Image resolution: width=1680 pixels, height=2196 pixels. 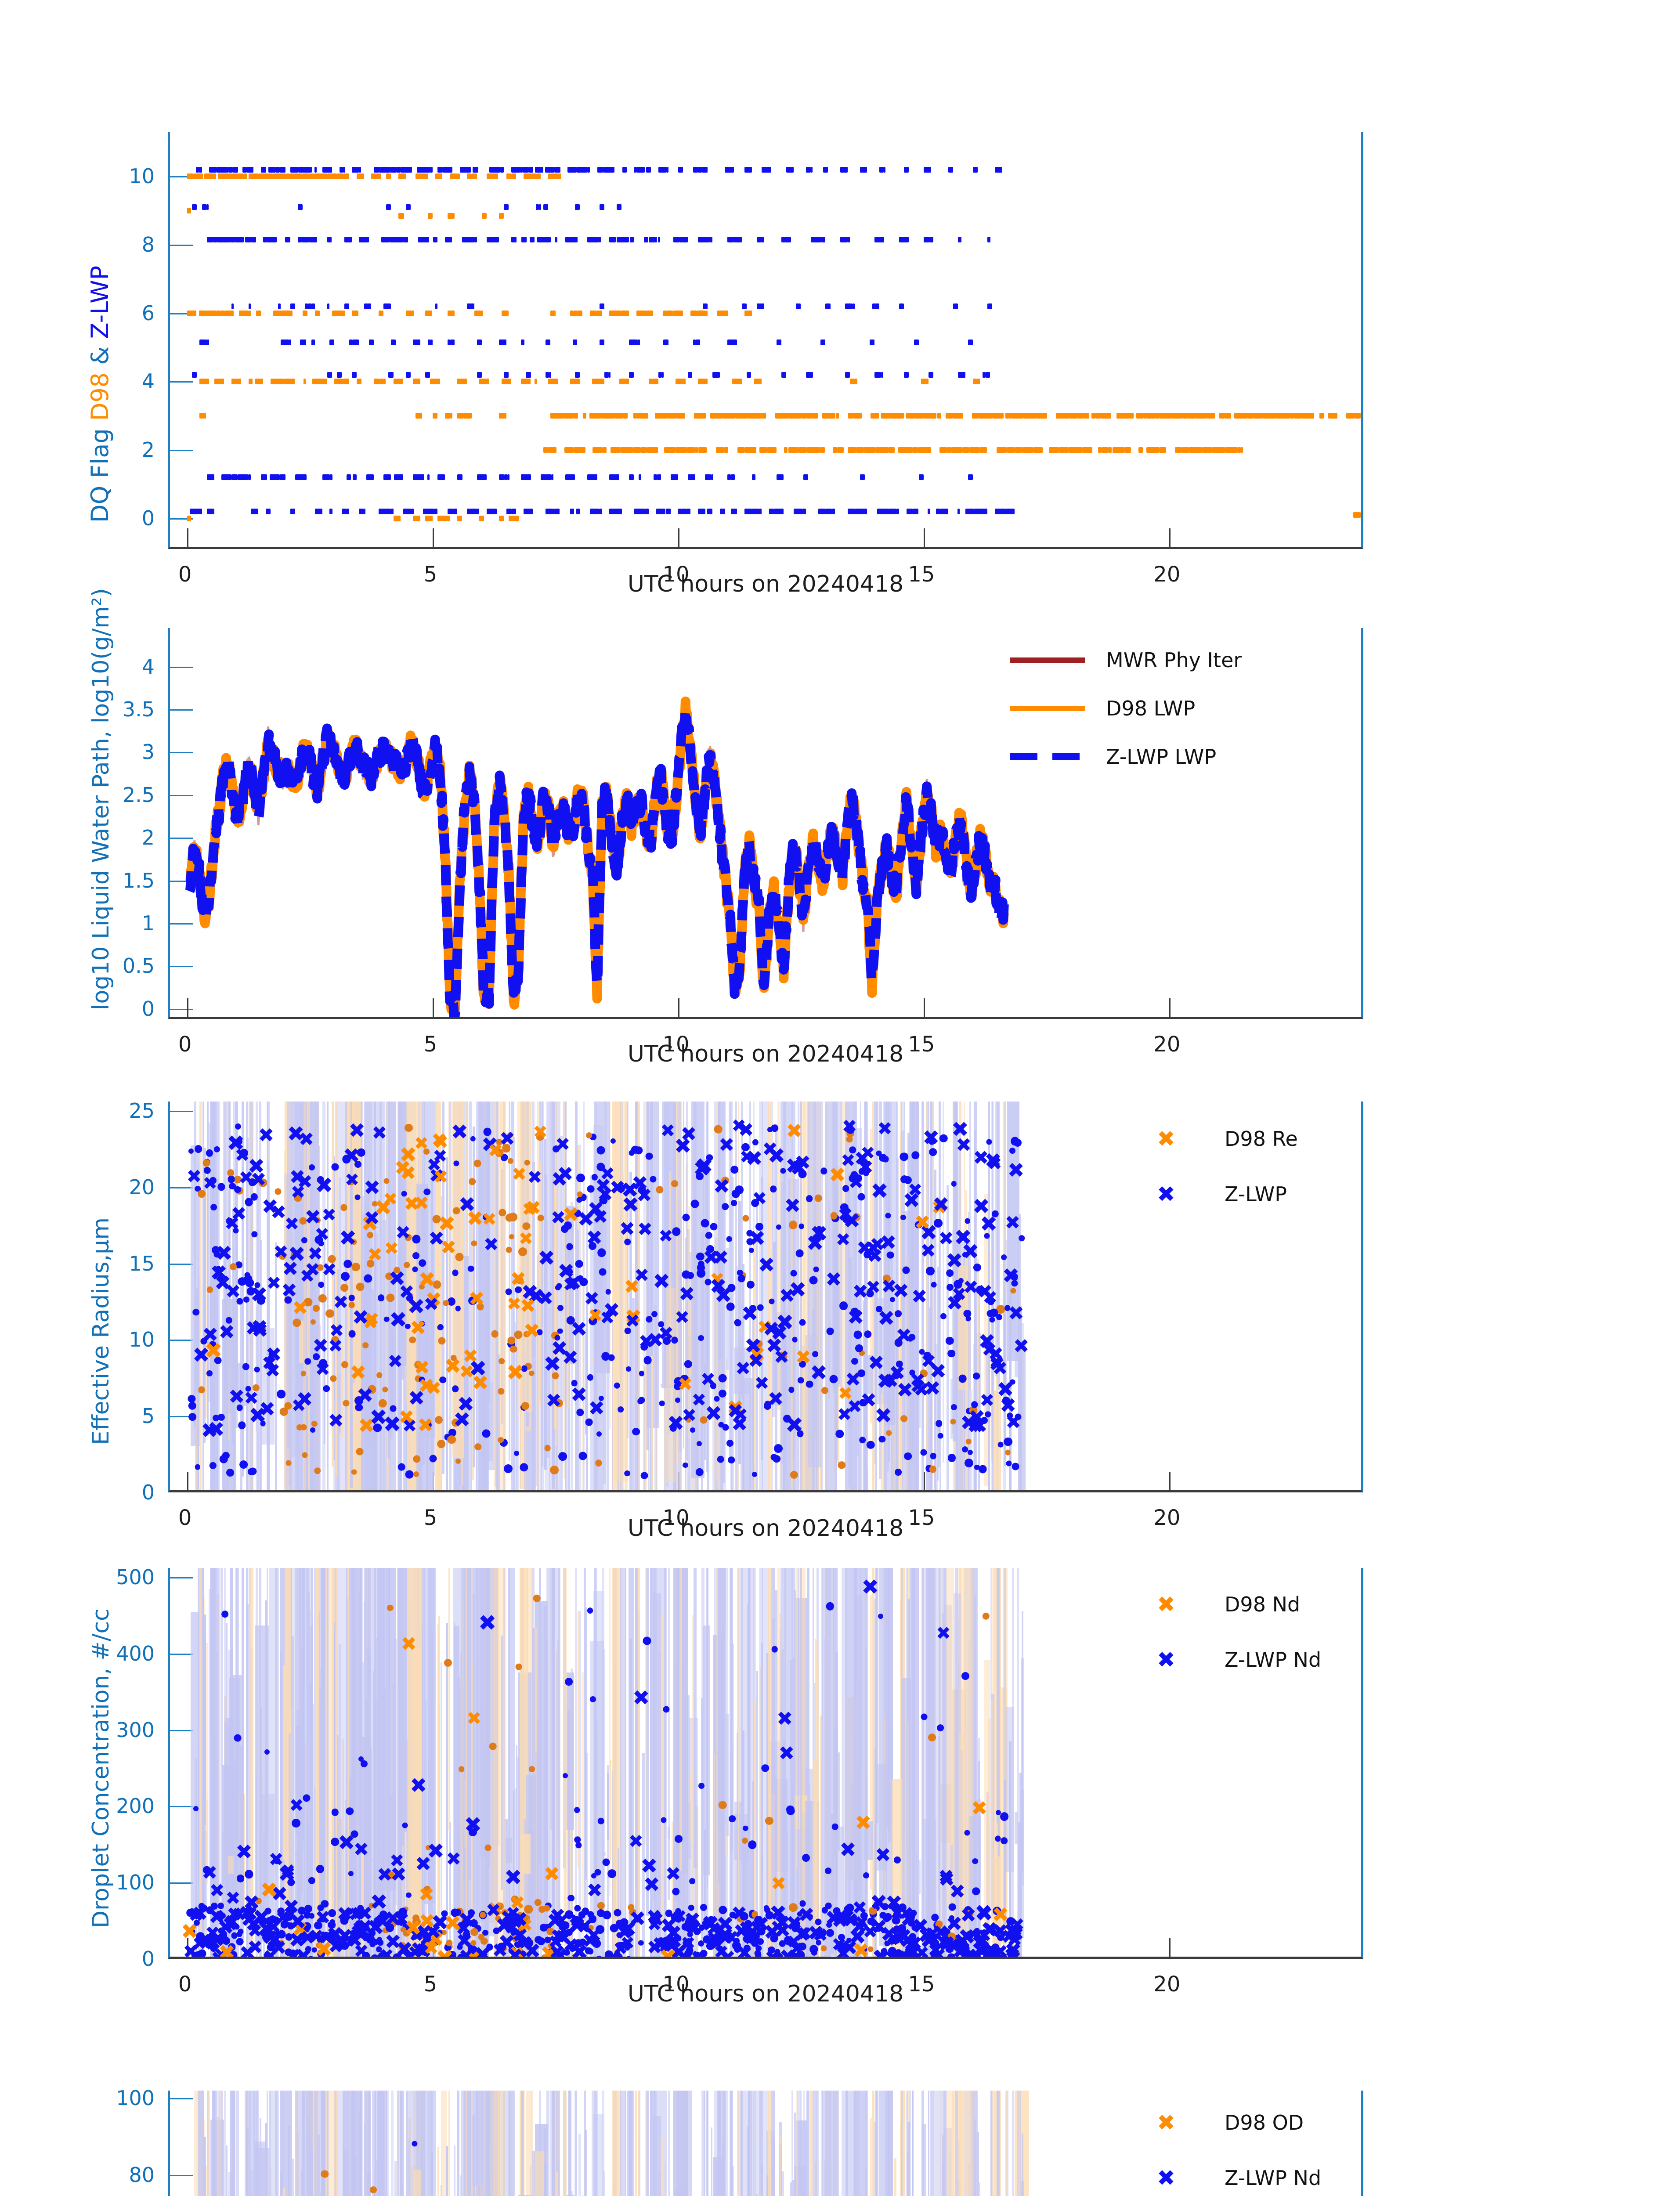 What do you see at coordinates (1126, 660) in the screenshot?
I see `legend-item: MWR Phy Iter` at bounding box center [1126, 660].